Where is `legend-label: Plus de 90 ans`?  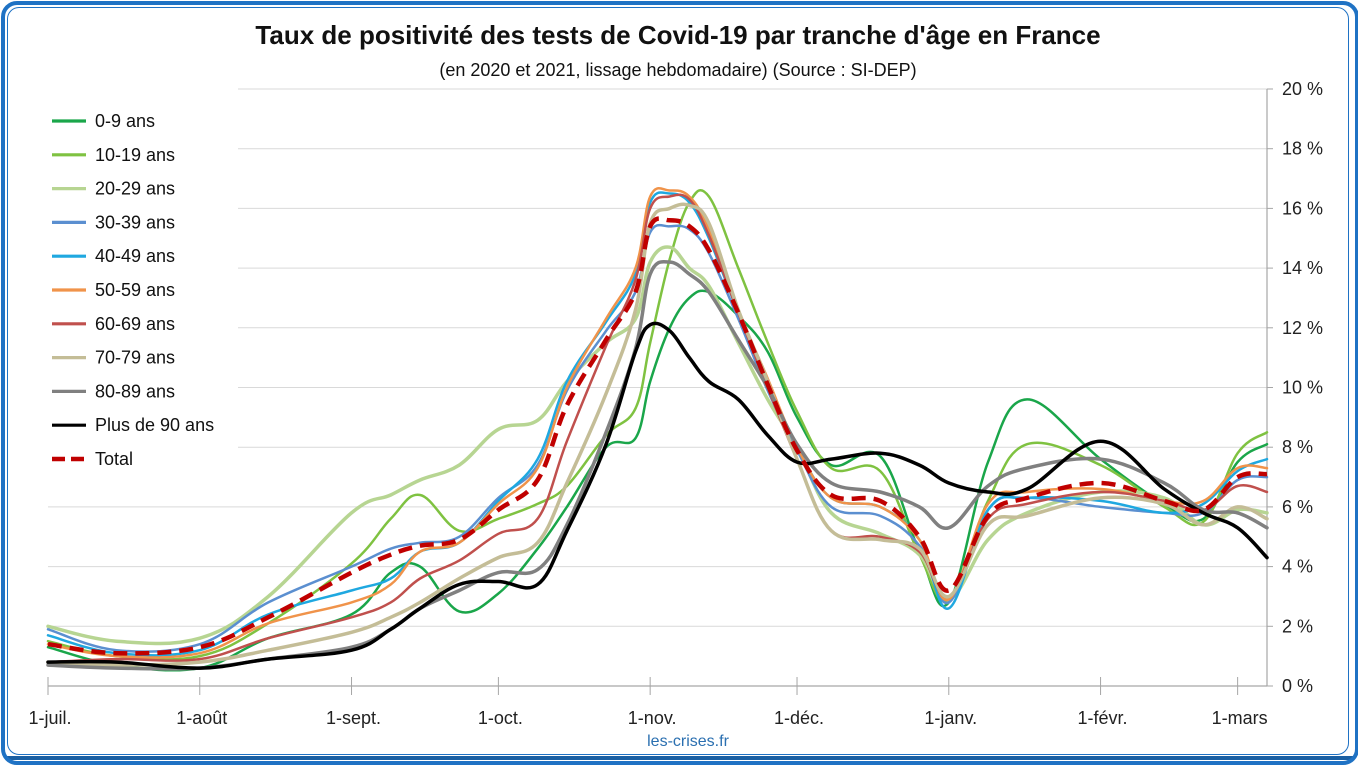
legend-label: Plus de 90 ans is located at coordinates (154, 425).